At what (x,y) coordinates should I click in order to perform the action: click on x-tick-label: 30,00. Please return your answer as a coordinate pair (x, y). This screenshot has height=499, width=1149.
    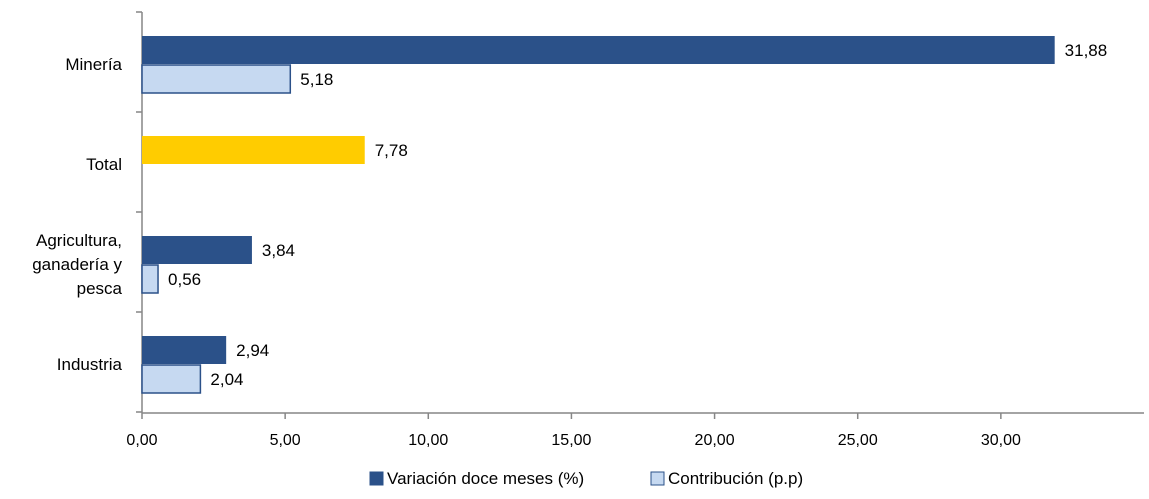
    Looking at the image, I should click on (1001, 440).